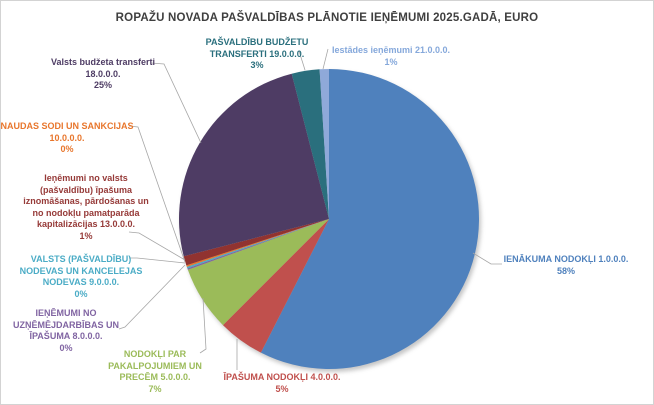 This screenshot has height=405, width=654. I want to click on callout-naudas-sodi-un-sankcijas: NAUDAS SODI UN SANKCIJAS 10.0.0.0. 0%, so click(67, 137).